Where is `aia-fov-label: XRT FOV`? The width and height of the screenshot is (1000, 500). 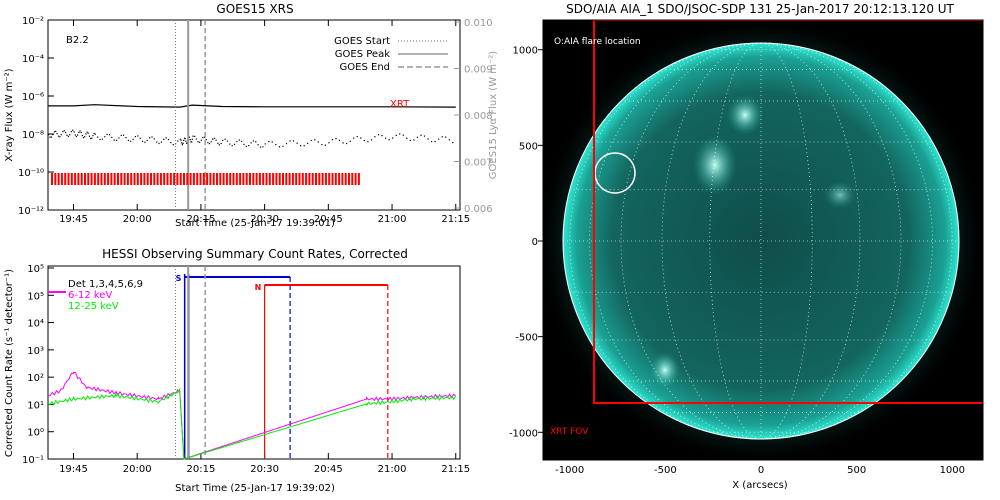 aia-fov-label: XRT FOV is located at coordinates (569, 432).